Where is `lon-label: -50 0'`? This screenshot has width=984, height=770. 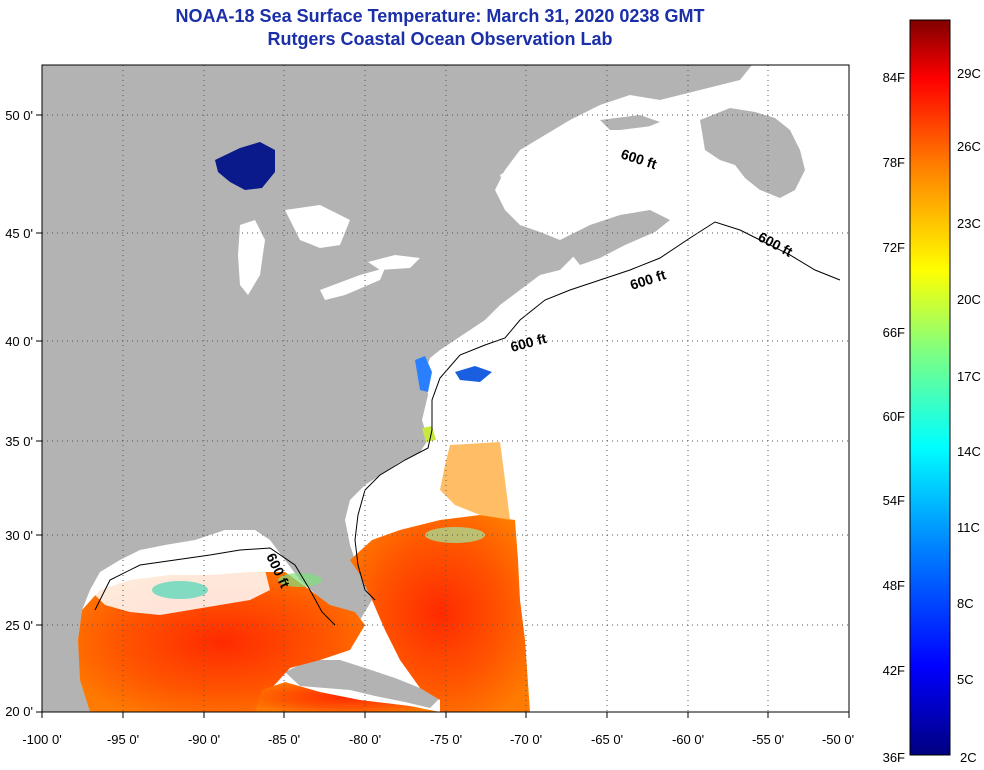
lon-label: -50 0' is located at coordinates (838, 739).